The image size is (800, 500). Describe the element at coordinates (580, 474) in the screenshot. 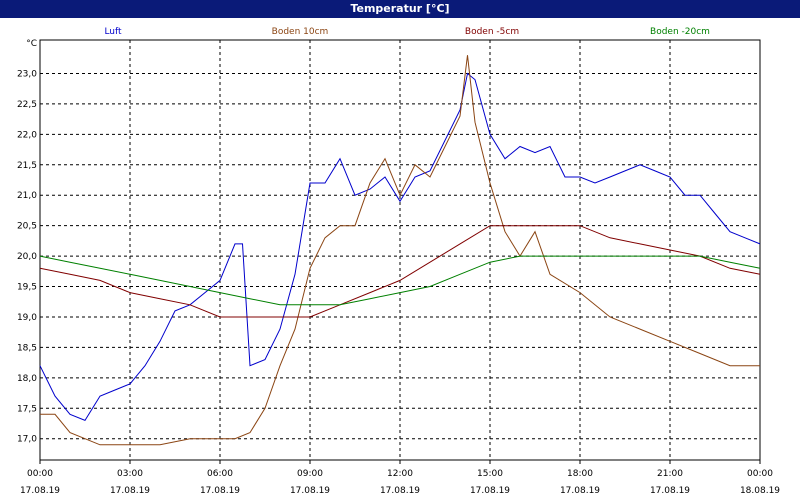

I see `x-tick-time-label: 18:00` at that location.